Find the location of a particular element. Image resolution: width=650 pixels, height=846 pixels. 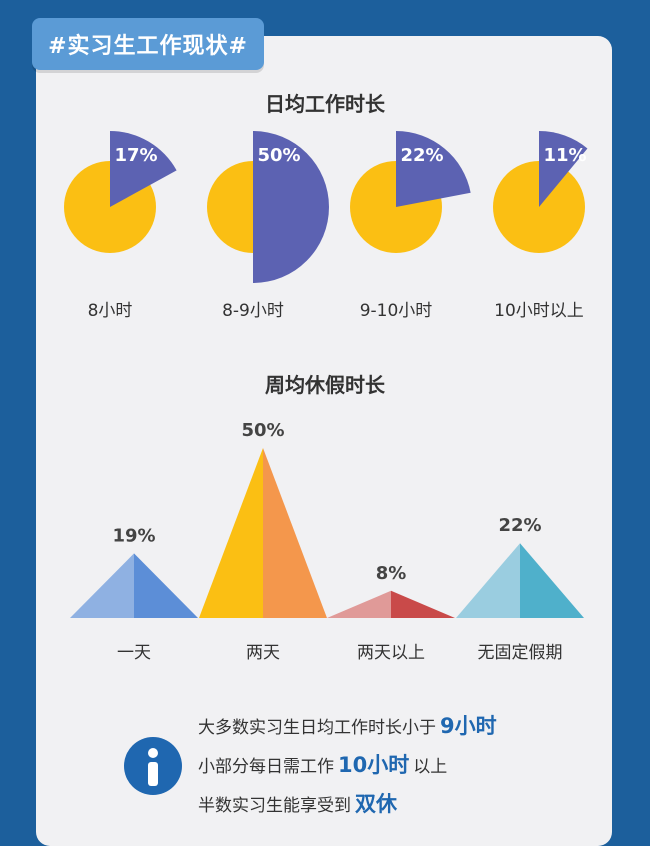

pie-slice-8-9h is located at coordinates (291, 207).